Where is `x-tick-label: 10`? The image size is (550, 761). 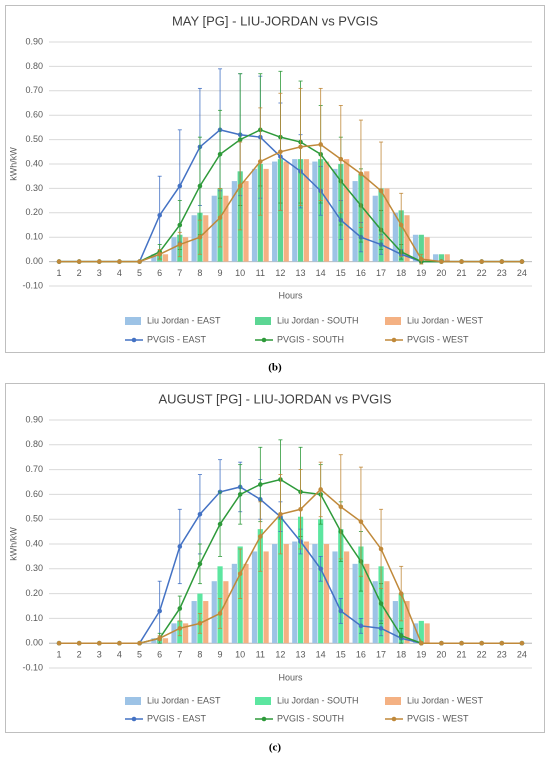
x-tick-label: 10 is located at coordinates (240, 273).